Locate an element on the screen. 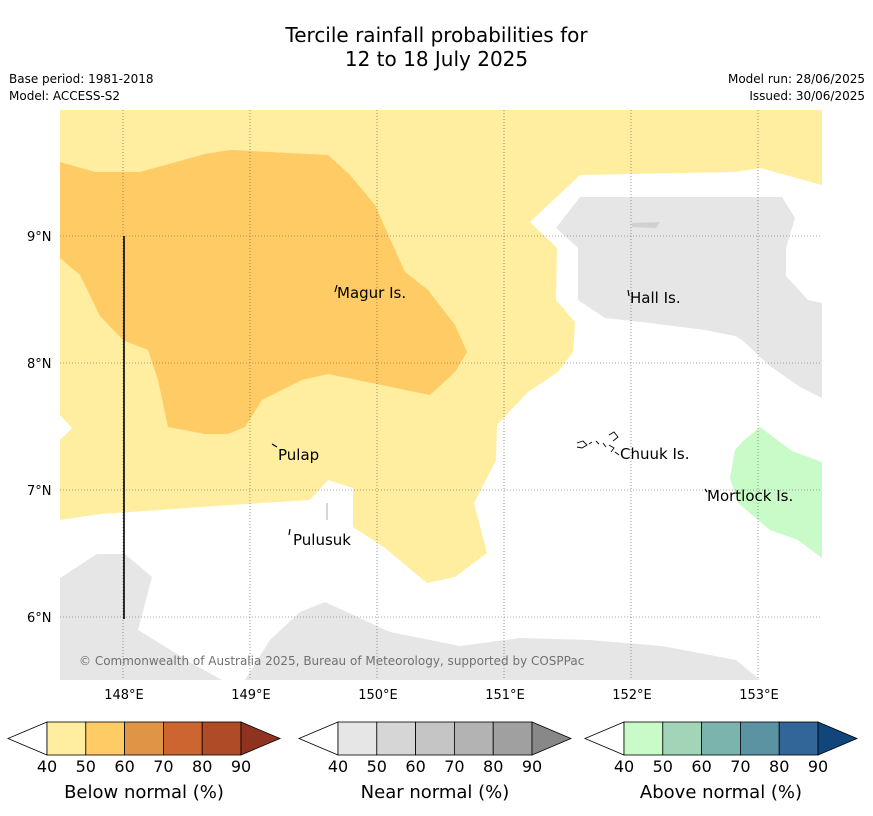  model-name: Model: ACCESS-S2 is located at coordinates (65, 96).